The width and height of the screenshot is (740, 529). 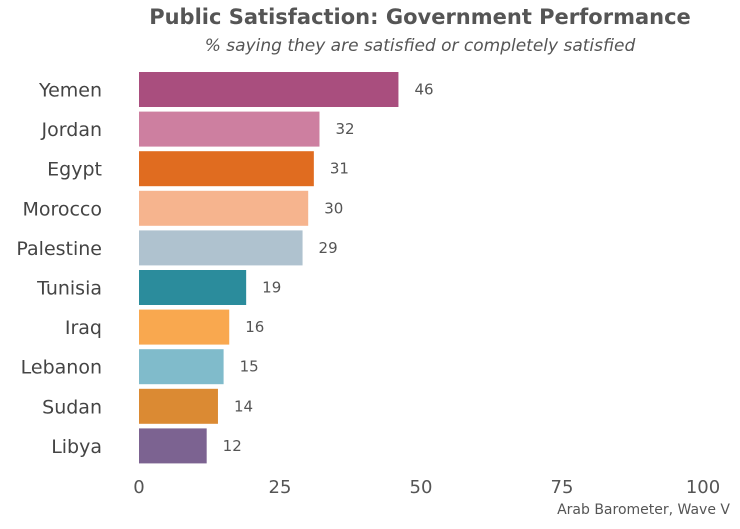 I want to click on value-label-yemen: 46, so click(x=423, y=90).